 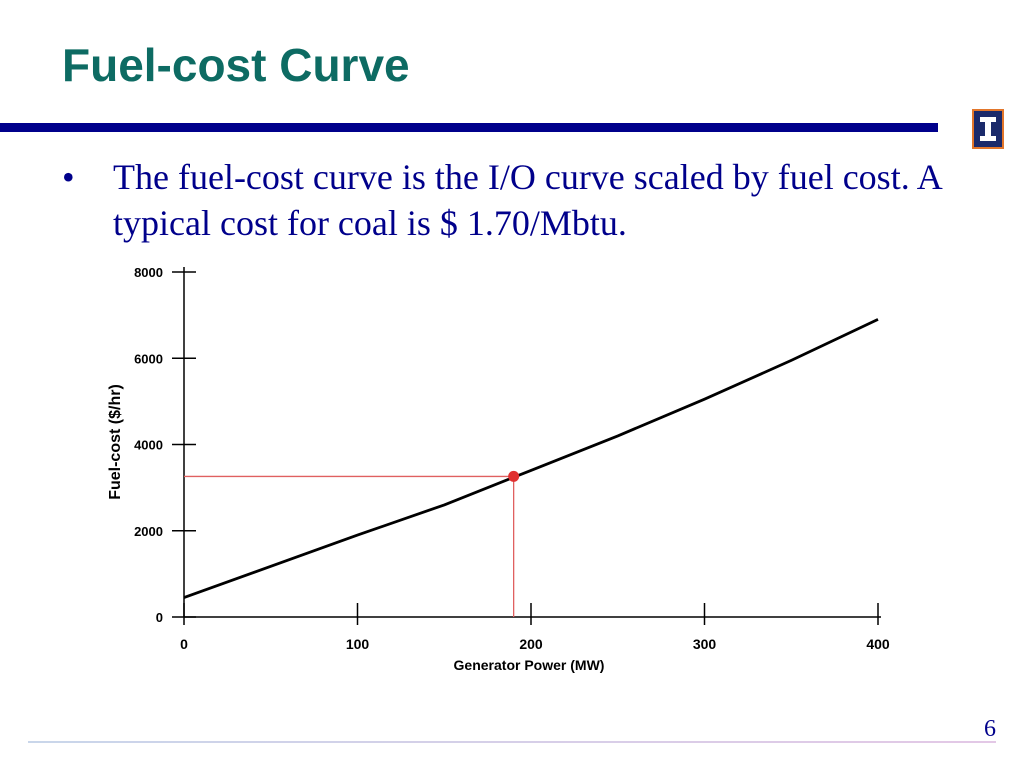 What do you see at coordinates (529, 665) in the screenshot?
I see `x-axis-label: Generator Power (MW)` at bounding box center [529, 665].